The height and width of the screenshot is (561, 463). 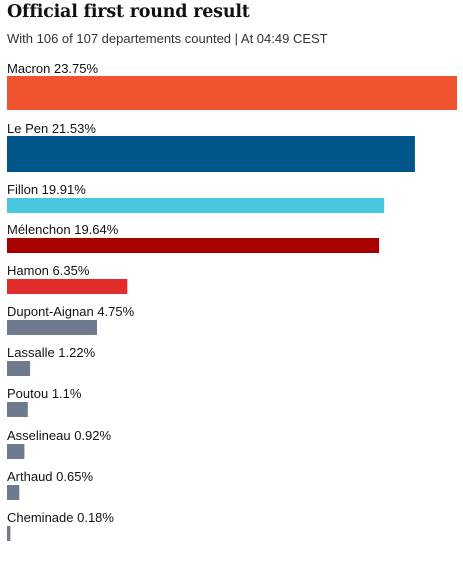 I want to click on bar-macron, so click(x=232, y=93).